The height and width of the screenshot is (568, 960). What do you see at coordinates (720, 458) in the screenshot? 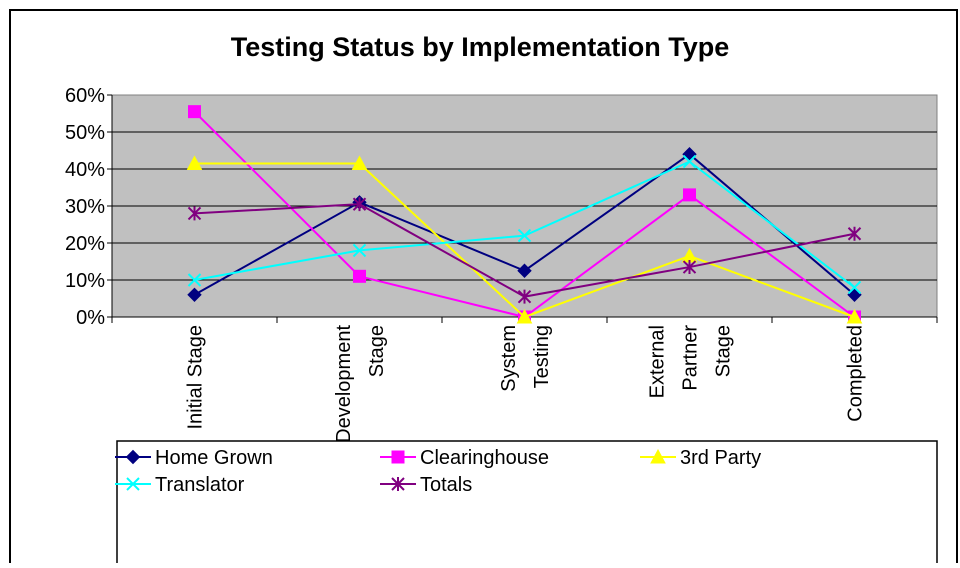
I see `legend-label: 3rd Party` at bounding box center [720, 458].